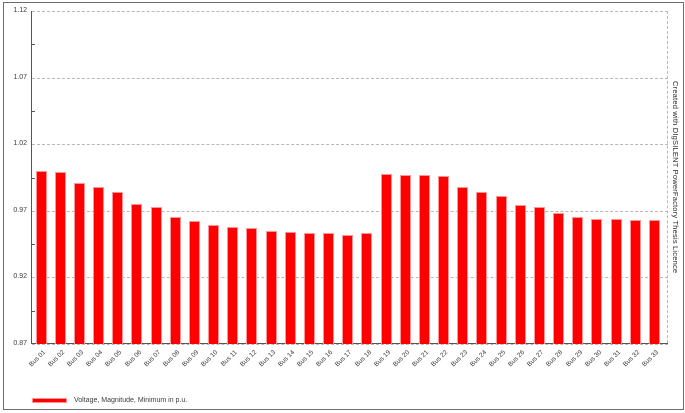 This screenshot has height=413, width=685. What do you see at coordinates (131, 400) in the screenshot?
I see `legend-label: Voltage, Magnitude, Minimum in p.u.` at bounding box center [131, 400].